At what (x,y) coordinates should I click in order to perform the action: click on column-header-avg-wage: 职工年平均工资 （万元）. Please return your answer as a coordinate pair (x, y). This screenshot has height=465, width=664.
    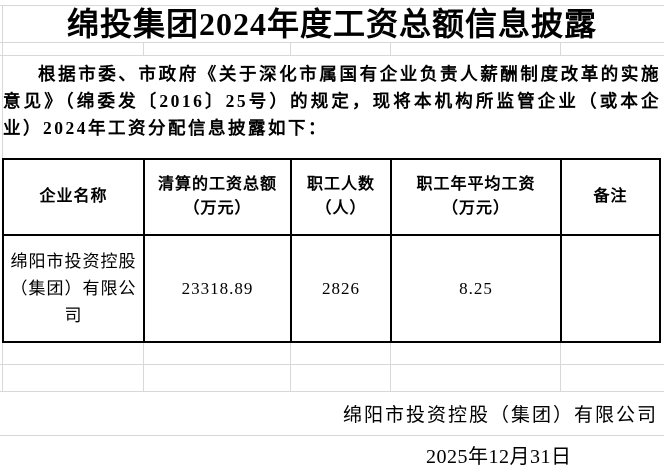
    Looking at the image, I should click on (476, 197).